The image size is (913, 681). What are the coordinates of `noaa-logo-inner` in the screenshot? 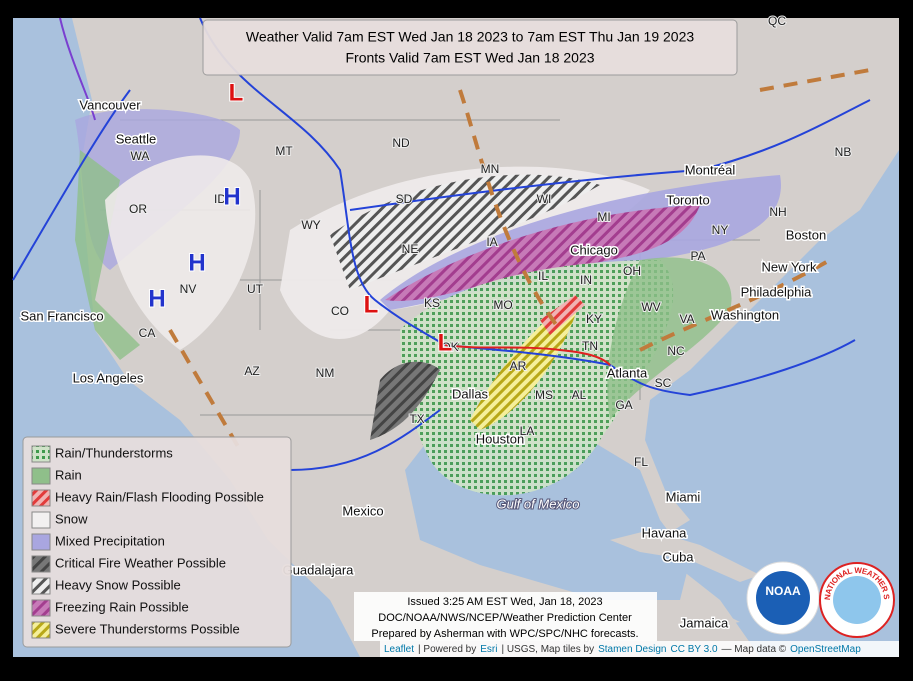 It's located at (783, 598).